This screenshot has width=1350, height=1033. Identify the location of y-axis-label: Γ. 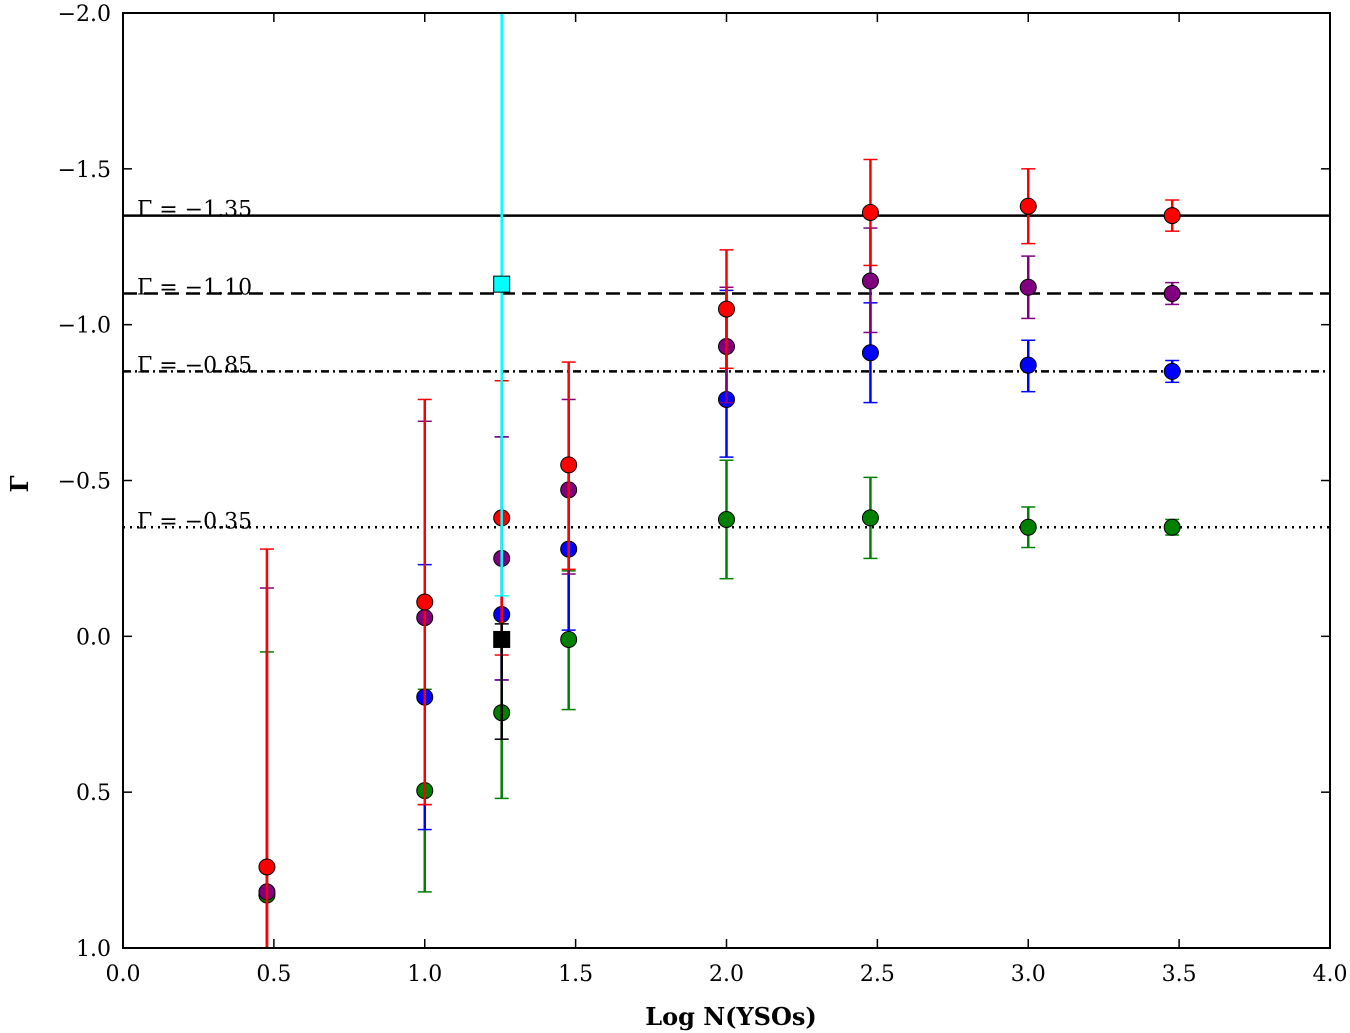
(19, 483).